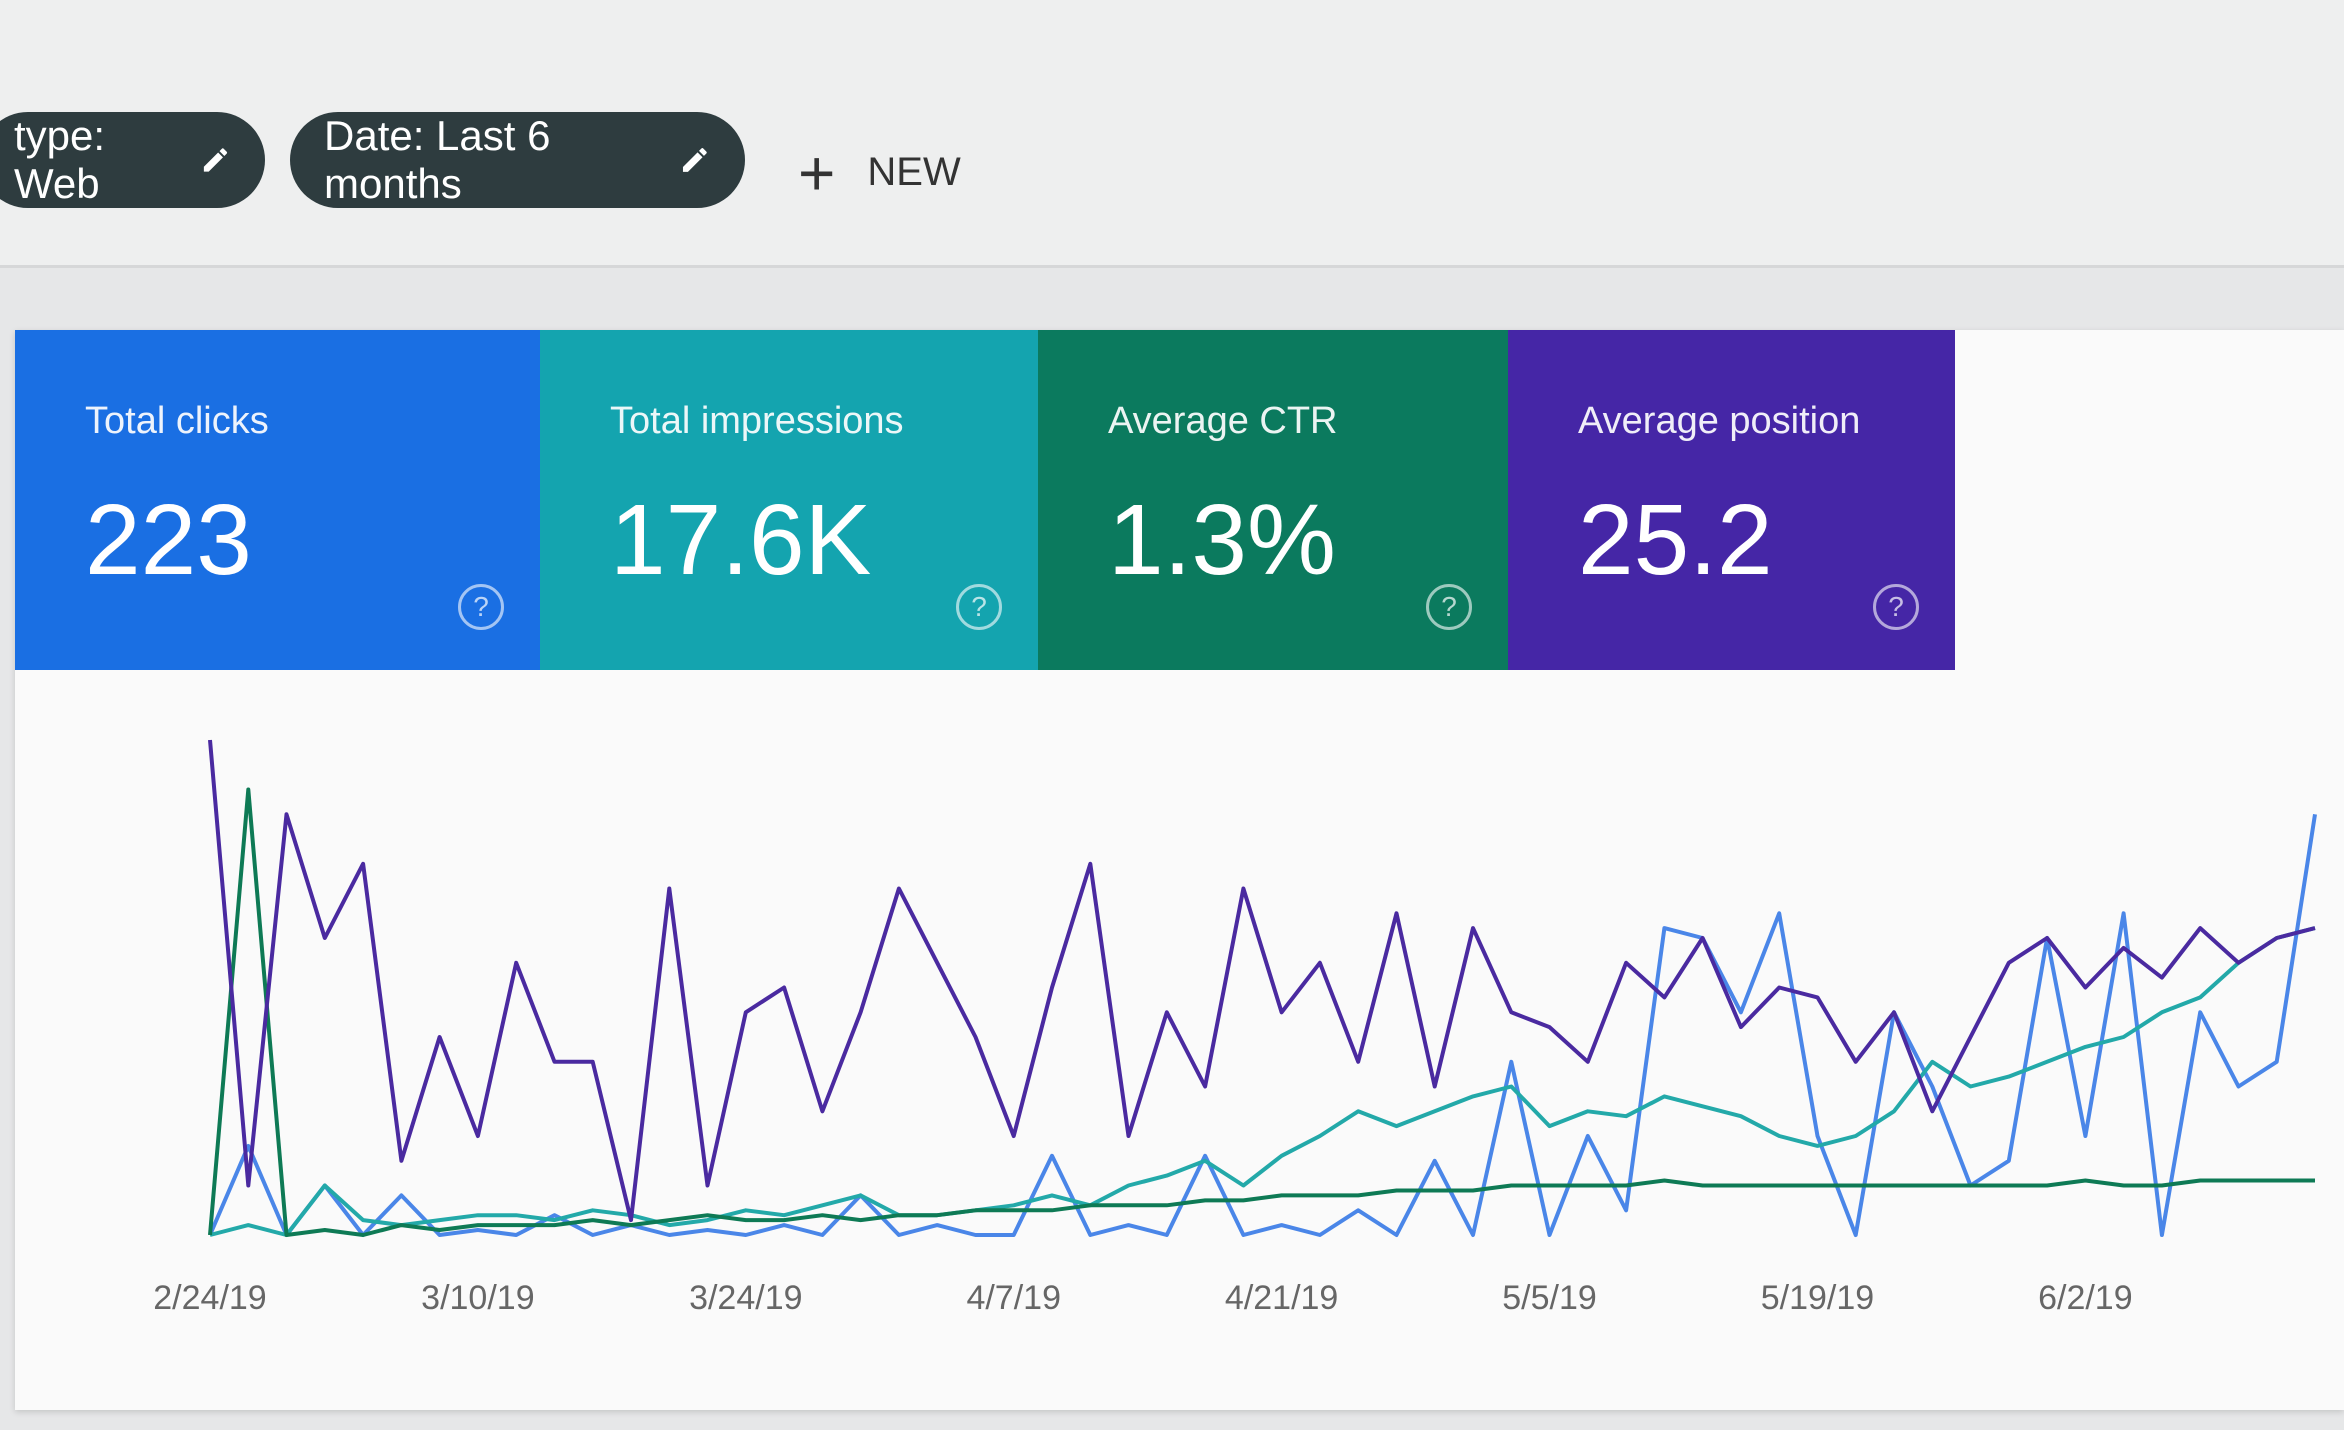 Image resolution: width=2344 pixels, height=1430 pixels. Describe the element at coordinates (914, 172) in the screenshot. I see `new-label: NEW` at that location.